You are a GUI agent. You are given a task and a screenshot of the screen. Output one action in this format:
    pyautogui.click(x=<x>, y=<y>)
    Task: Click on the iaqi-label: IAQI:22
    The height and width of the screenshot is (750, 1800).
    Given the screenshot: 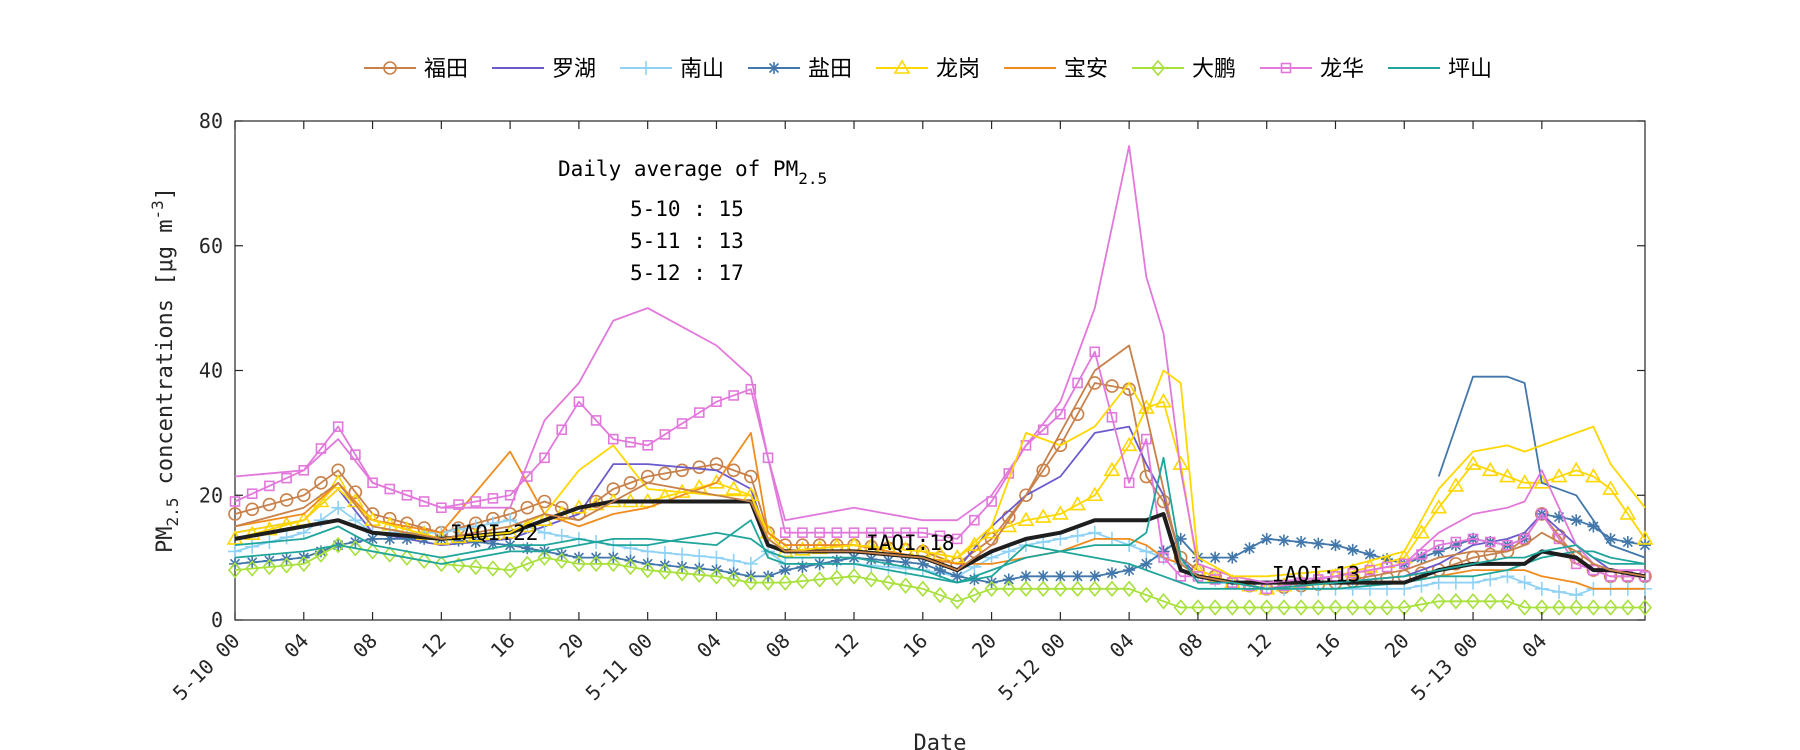 What is the action you would take?
    pyautogui.click(x=494, y=533)
    